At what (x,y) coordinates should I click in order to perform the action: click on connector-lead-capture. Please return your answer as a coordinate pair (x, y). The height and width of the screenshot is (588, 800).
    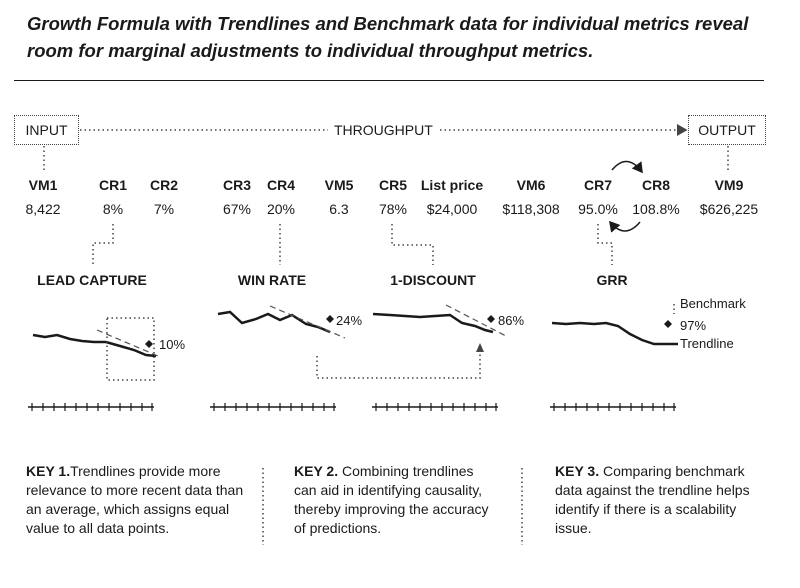
    Looking at the image, I should click on (103, 244).